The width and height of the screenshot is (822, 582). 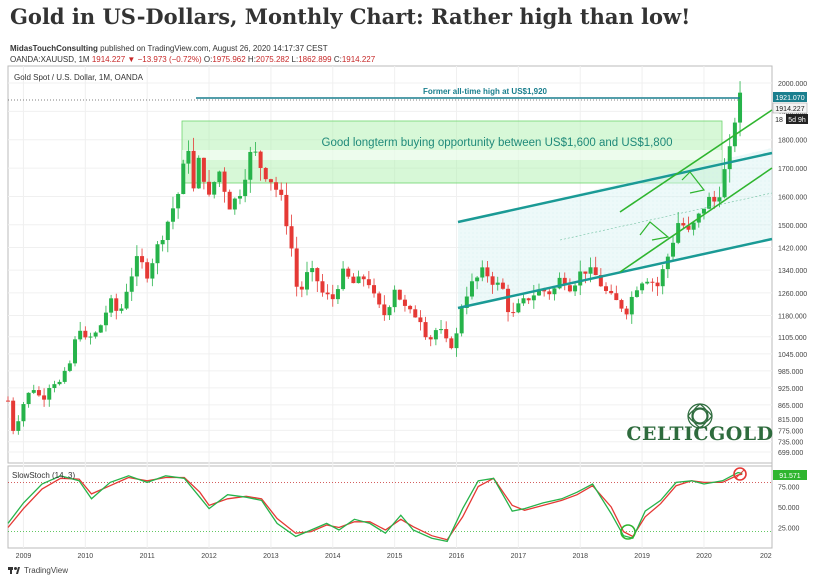 What do you see at coordinates (46, 570) in the screenshot?
I see `tradingview-brand: TradingView` at bounding box center [46, 570].